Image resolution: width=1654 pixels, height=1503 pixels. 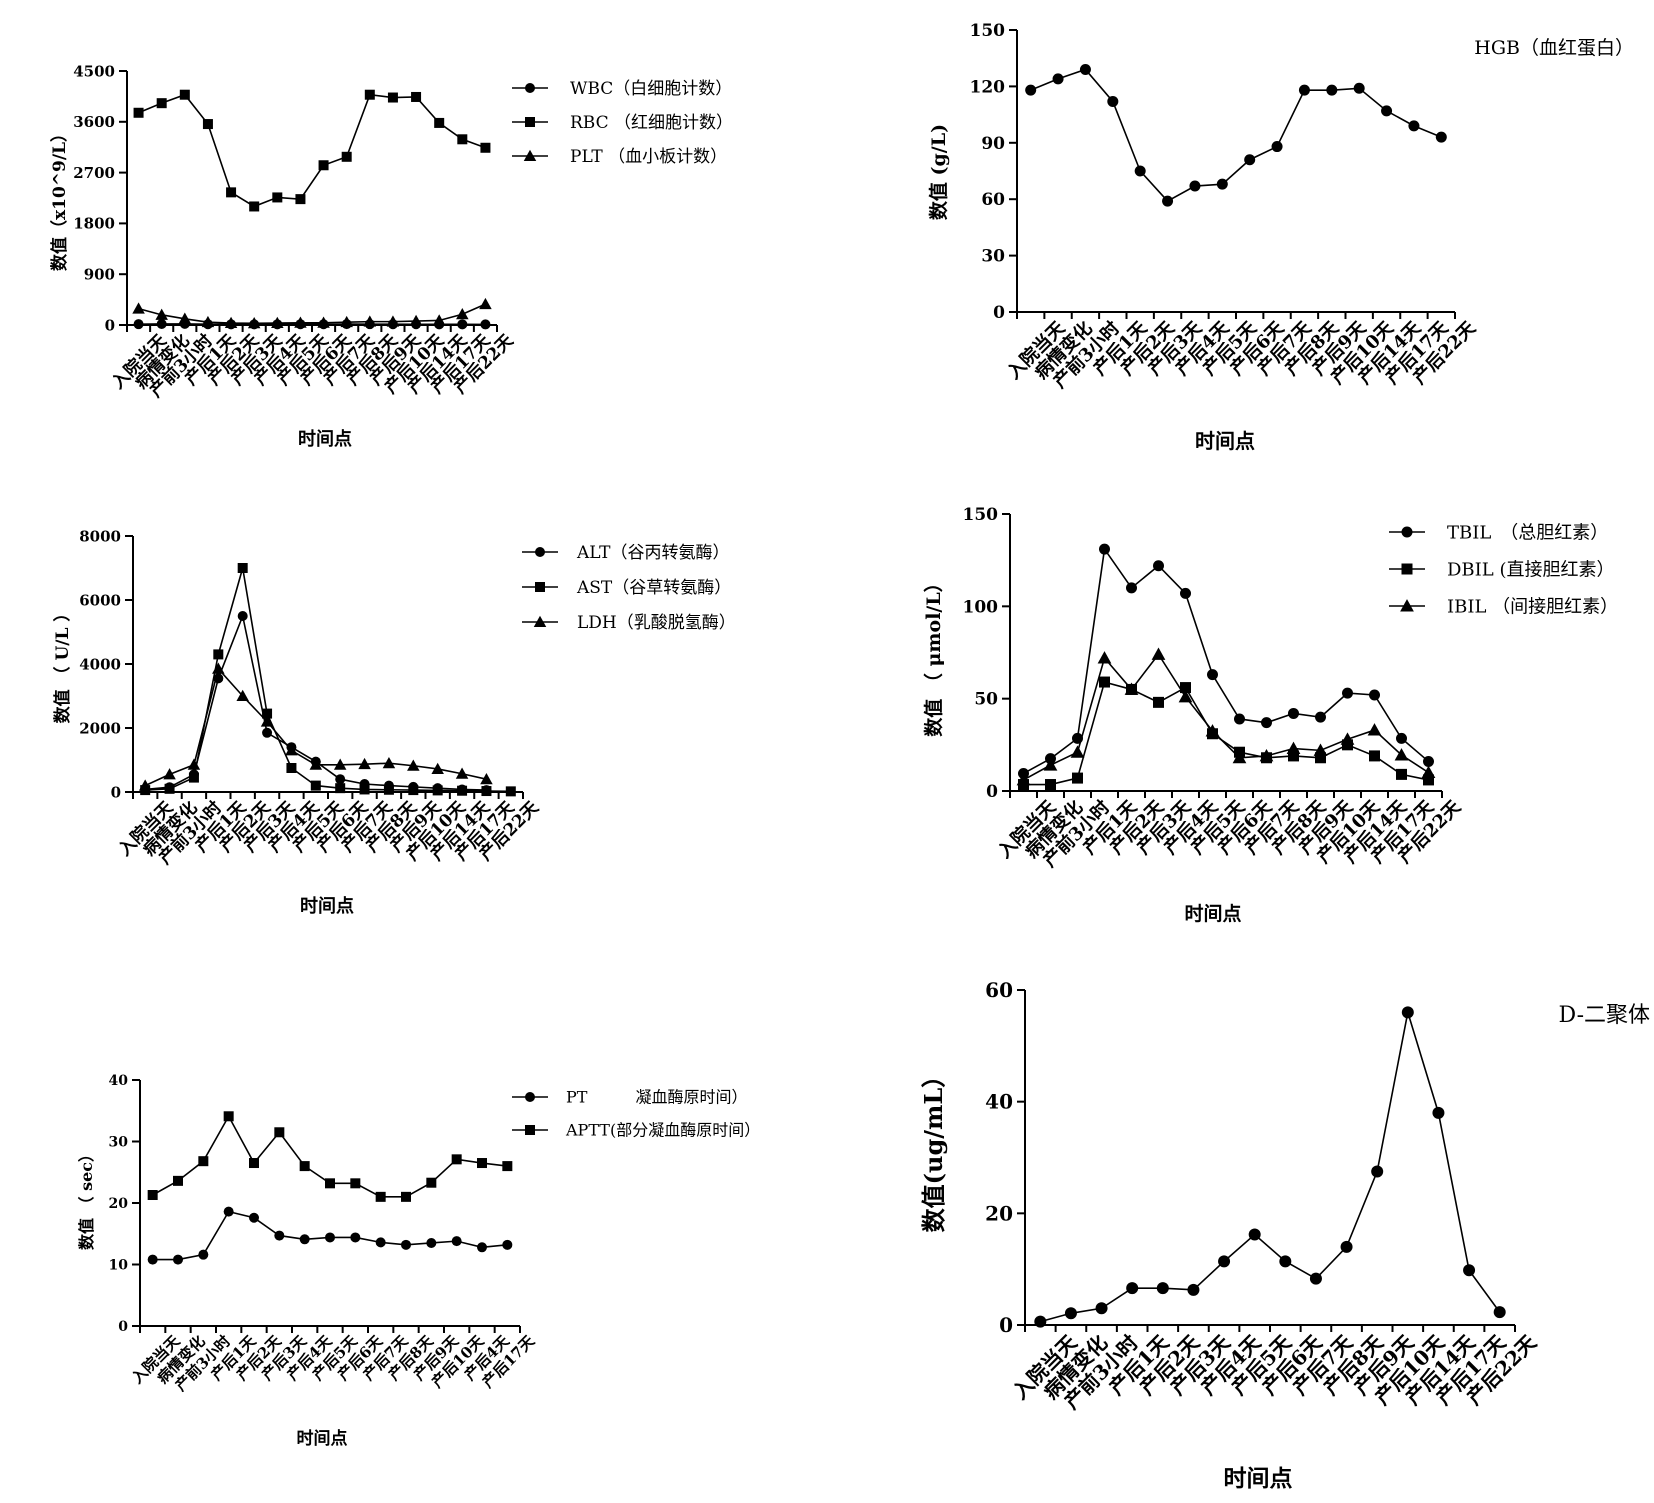 What do you see at coordinates (119, 1265) in the screenshot?
I see `y-tick-label: 10` at bounding box center [119, 1265].